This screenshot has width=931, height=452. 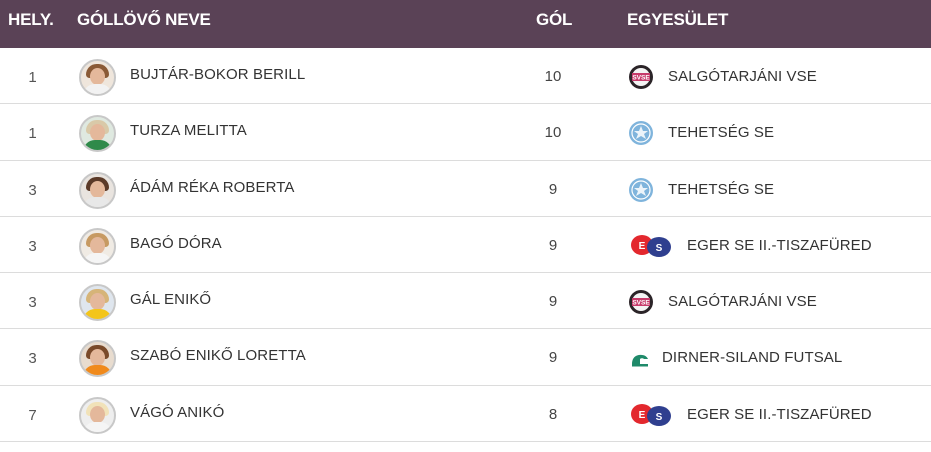 What do you see at coordinates (176, 243) in the screenshot?
I see `player-name: BAGÓ DÓRA` at bounding box center [176, 243].